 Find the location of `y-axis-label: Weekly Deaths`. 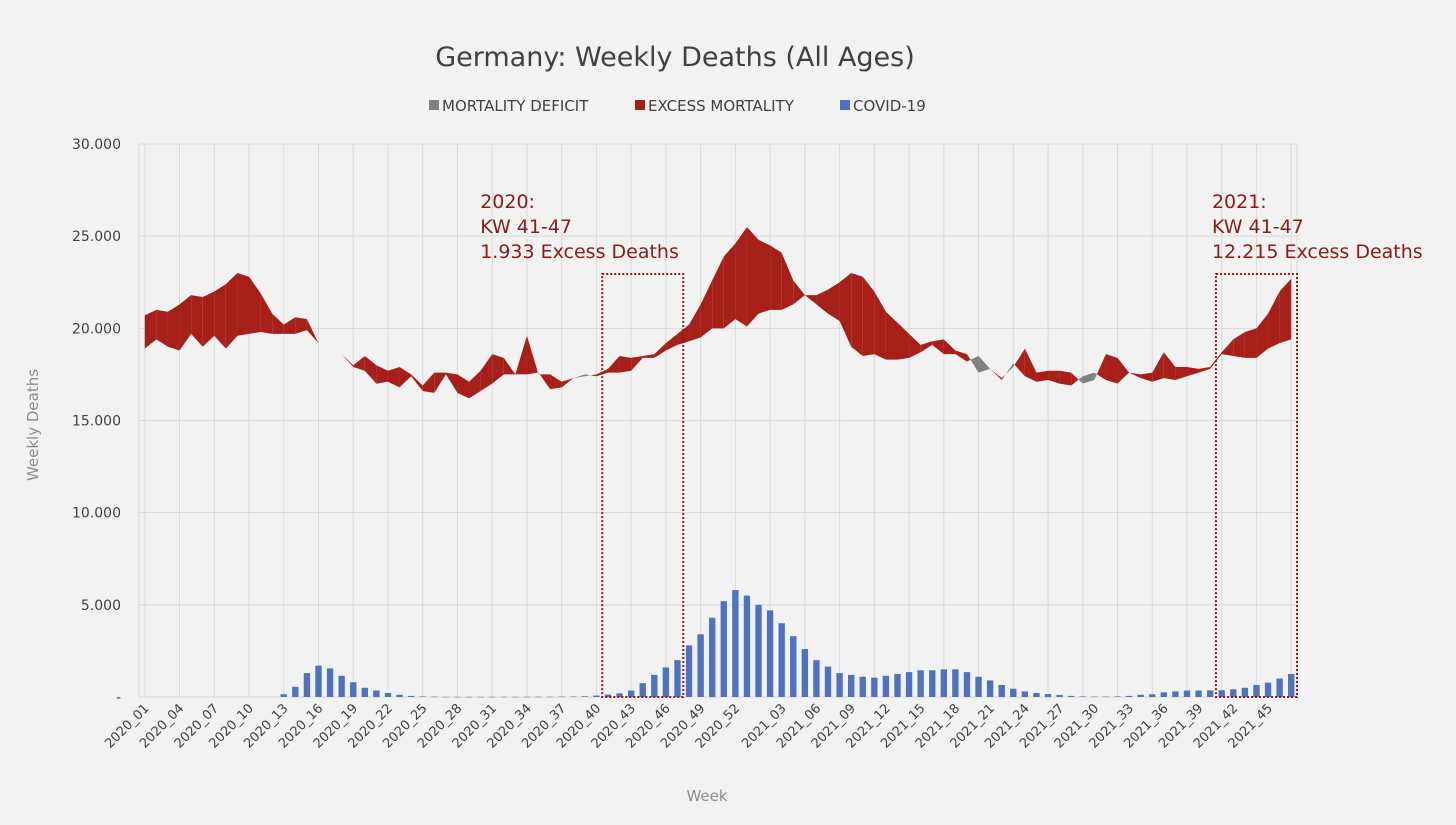

y-axis-label: Weekly Deaths is located at coordinates (33, 425).